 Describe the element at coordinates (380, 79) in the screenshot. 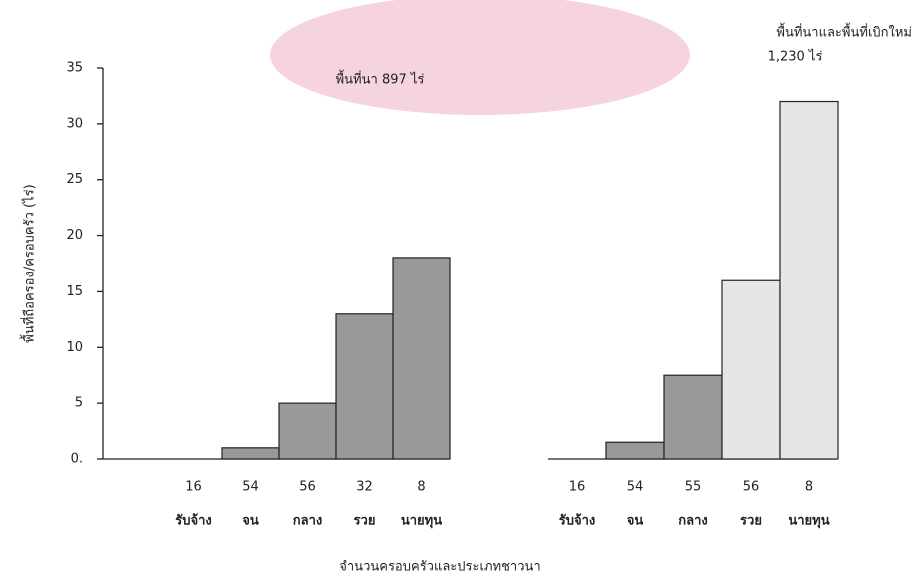

I see `chart-title: พื้นที่นา 897 ไร่` at that location.